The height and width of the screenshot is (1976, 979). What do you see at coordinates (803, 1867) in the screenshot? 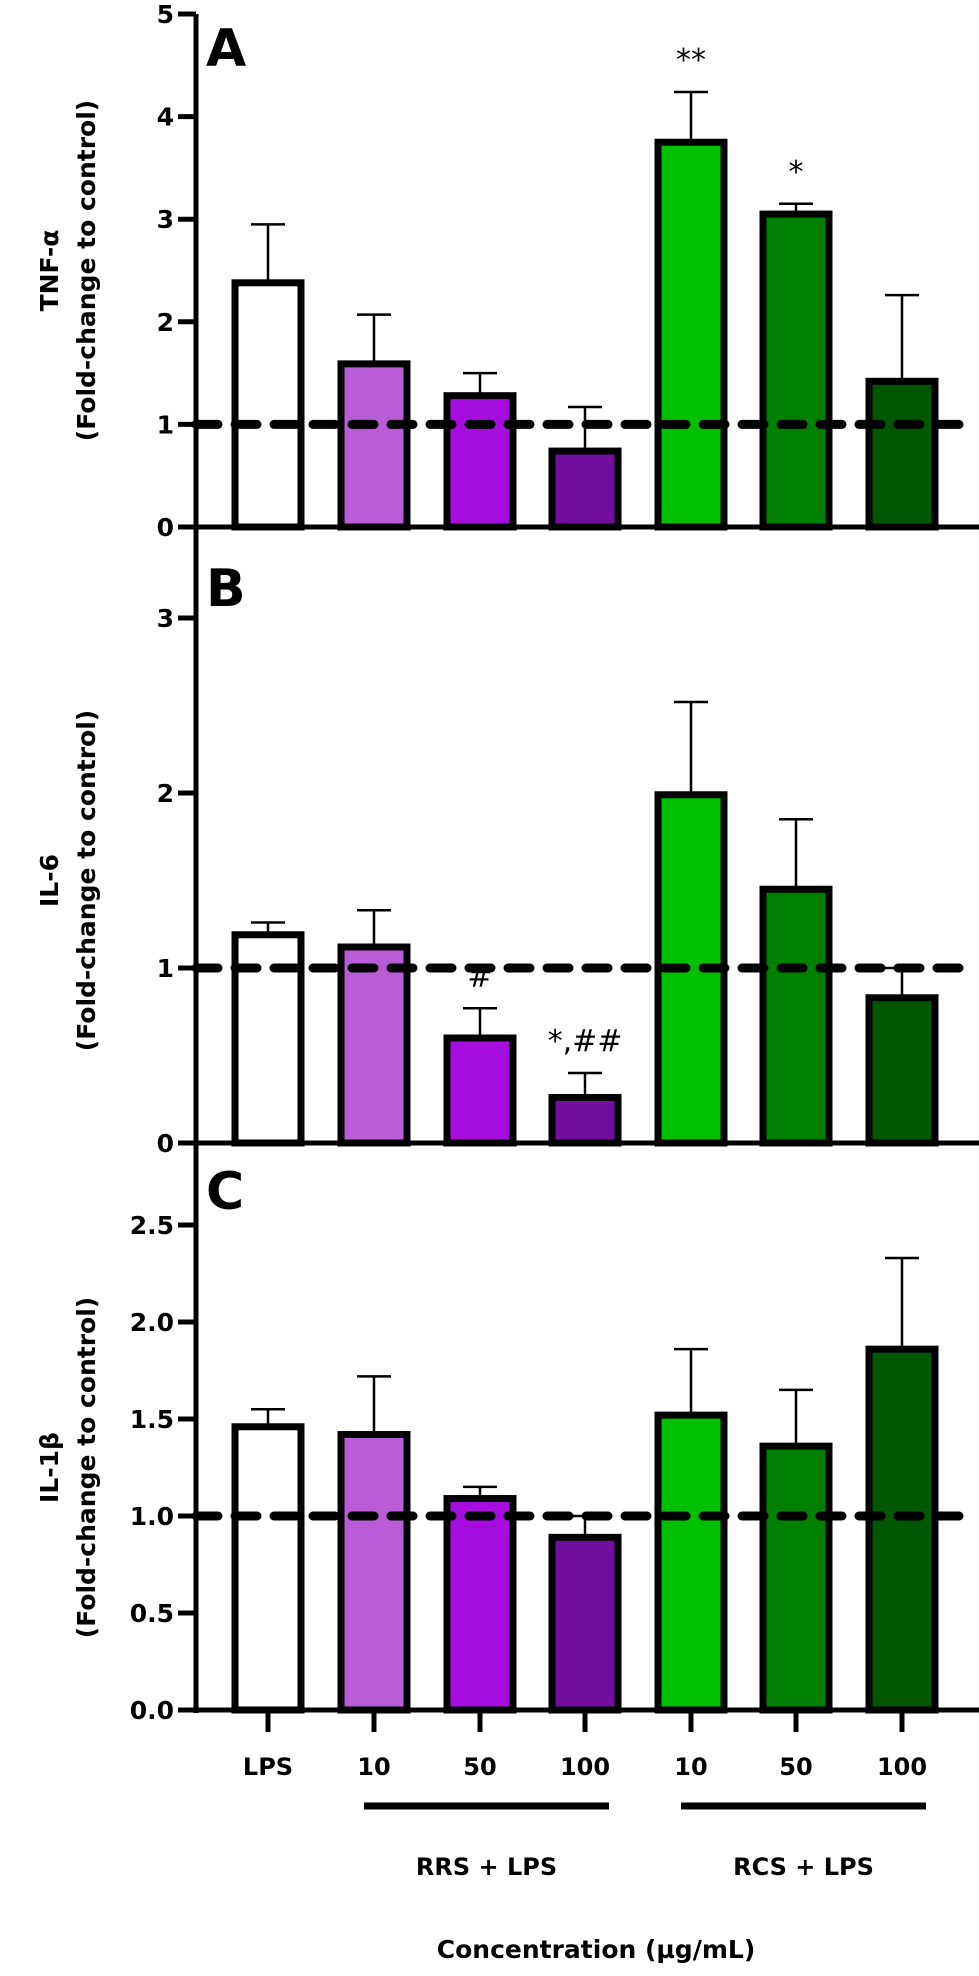
I see `group-label: RCS + LPS` at bounding box center [803, 1867].